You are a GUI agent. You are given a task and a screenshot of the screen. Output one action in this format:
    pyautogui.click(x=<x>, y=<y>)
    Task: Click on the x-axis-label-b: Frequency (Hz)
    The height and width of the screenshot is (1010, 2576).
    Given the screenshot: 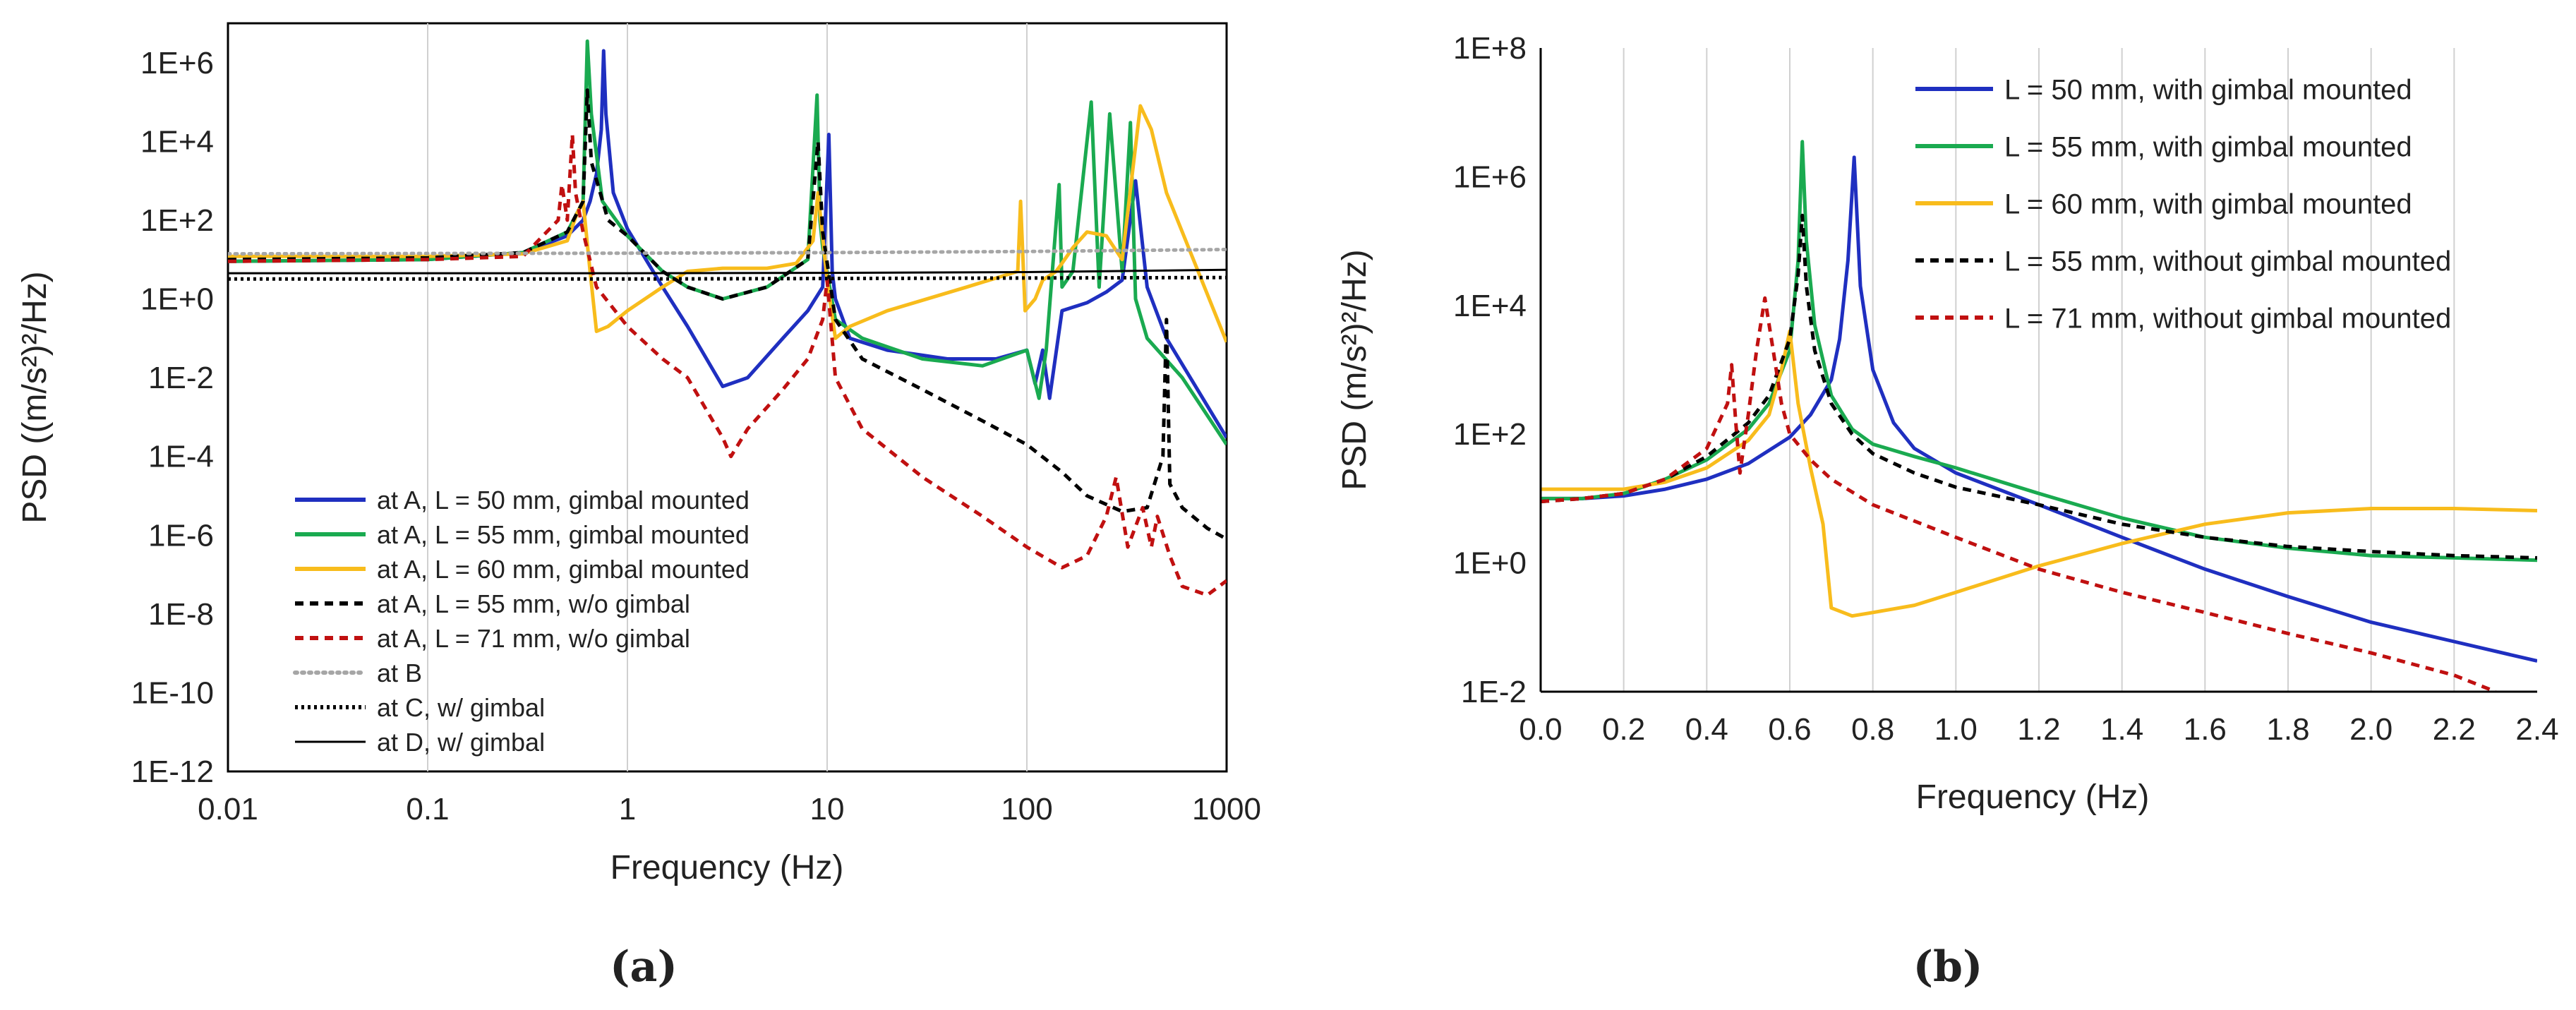 What is the action you would take?
    pyautogui.click(x=2033, y=797)
    